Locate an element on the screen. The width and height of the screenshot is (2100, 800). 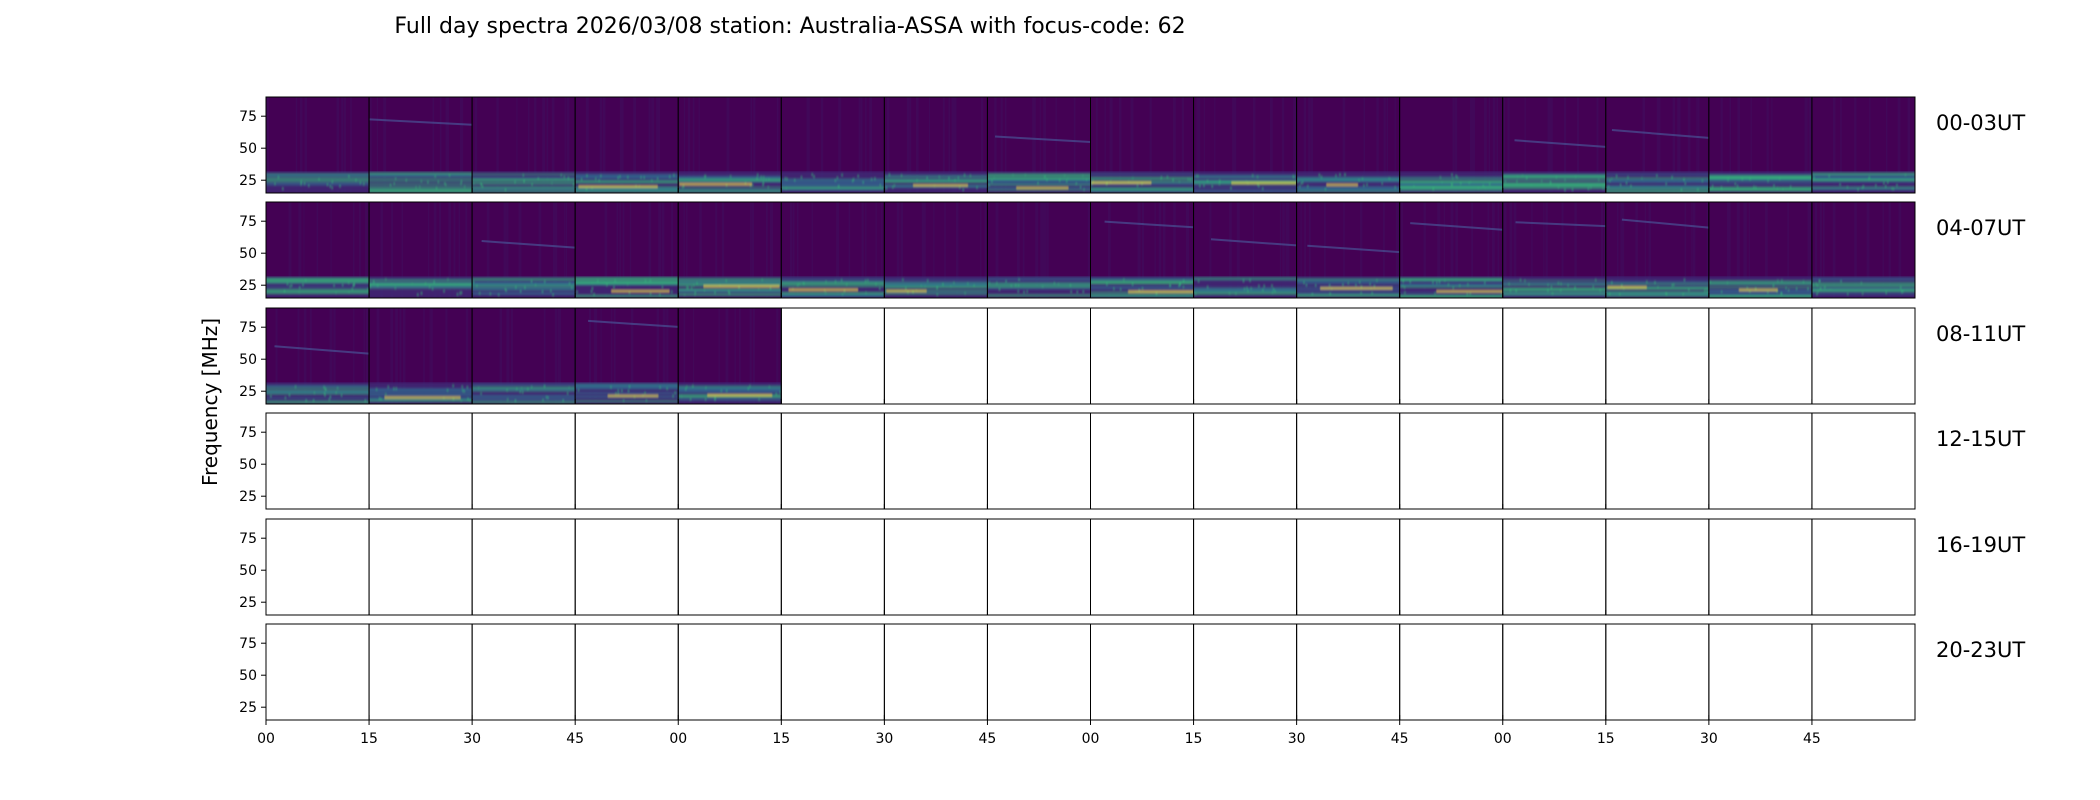
spectra-row: 75 50 25 00-03UT is located at coordinates (1132, 145).